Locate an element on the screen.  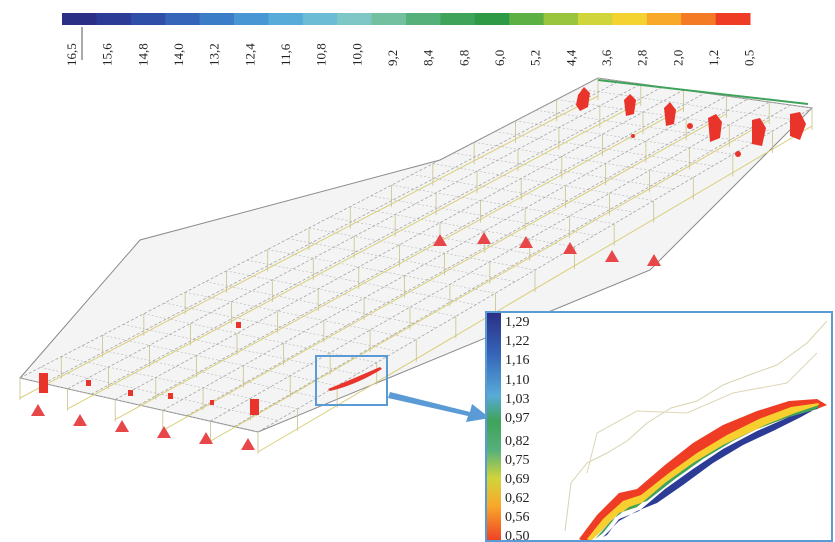
inset-scale-label: 0,69 is located at coordinates (517, 479).